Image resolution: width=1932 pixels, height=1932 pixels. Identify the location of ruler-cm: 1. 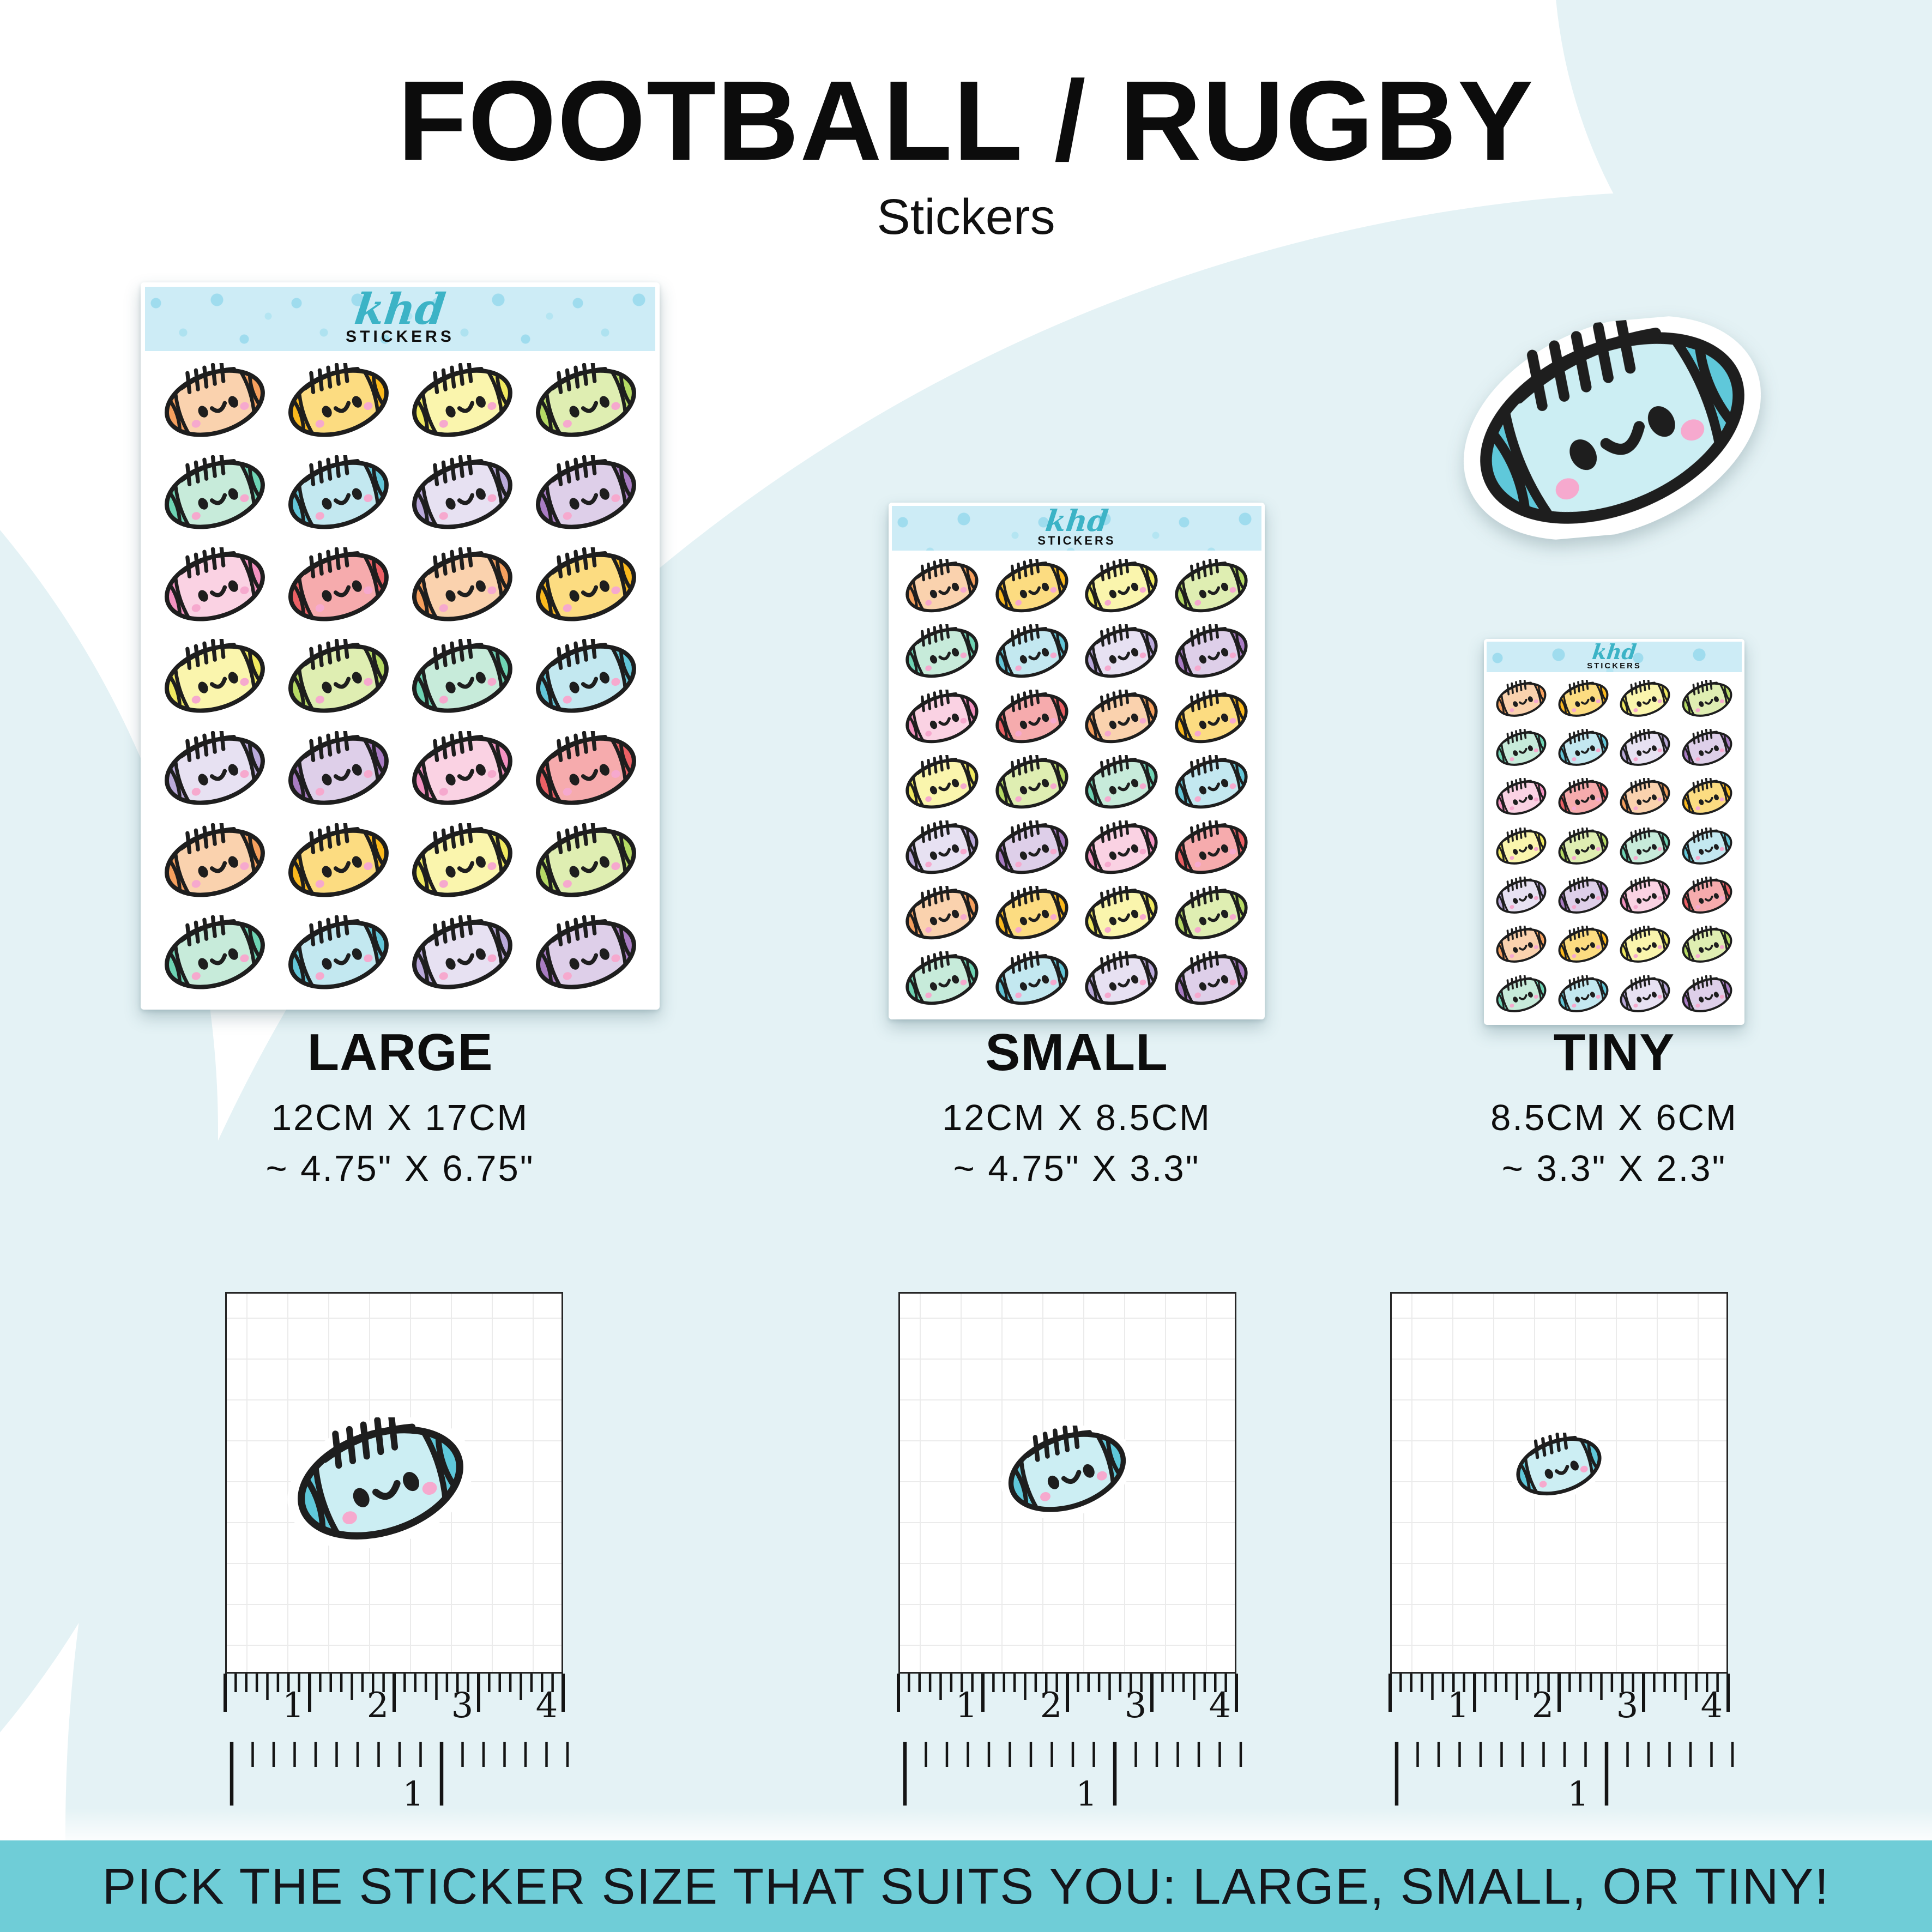
(1074, 1779).